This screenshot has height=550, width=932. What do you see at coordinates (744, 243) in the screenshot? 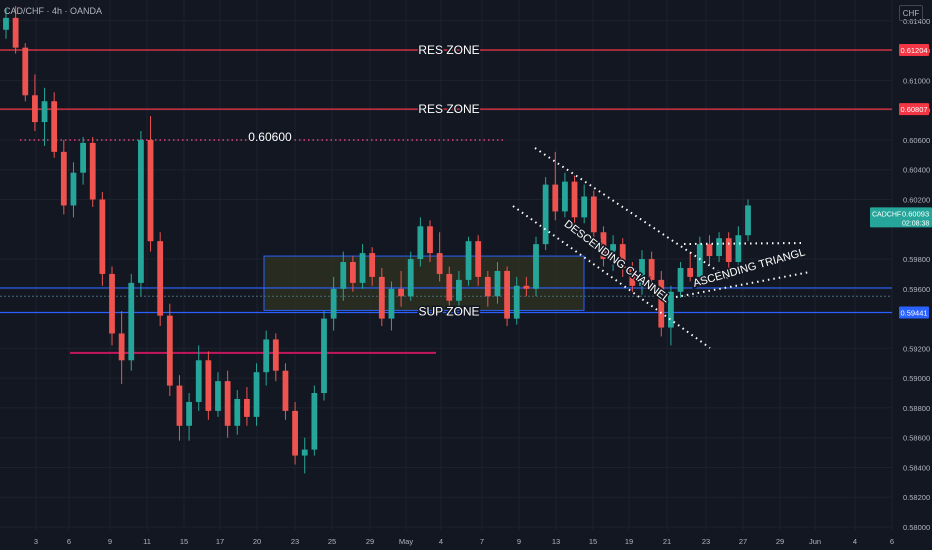
I see `triangle-top-line` at bounding box center [744, 243].